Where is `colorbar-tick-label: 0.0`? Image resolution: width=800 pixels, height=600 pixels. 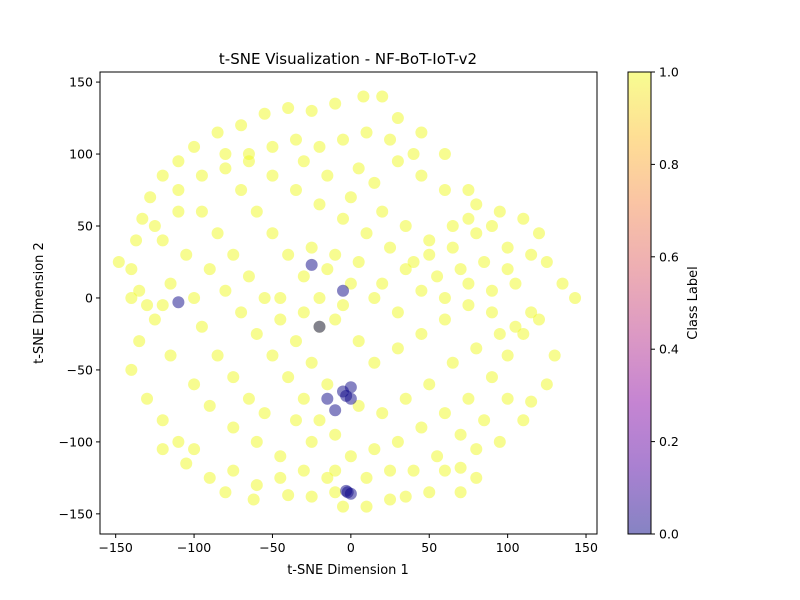 colorbar-tick-label: 0.0 is located at coordinates (669, 534).